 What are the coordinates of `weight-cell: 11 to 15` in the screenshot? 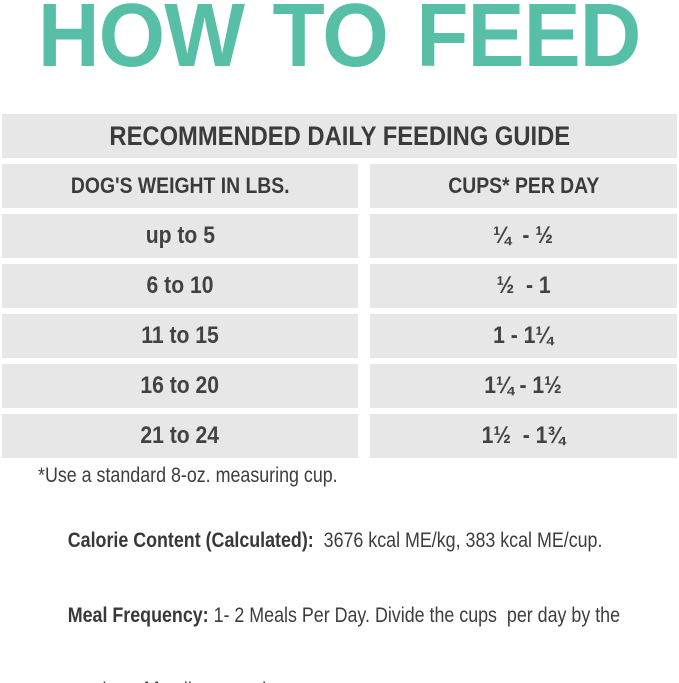 It's located at (180, 336).